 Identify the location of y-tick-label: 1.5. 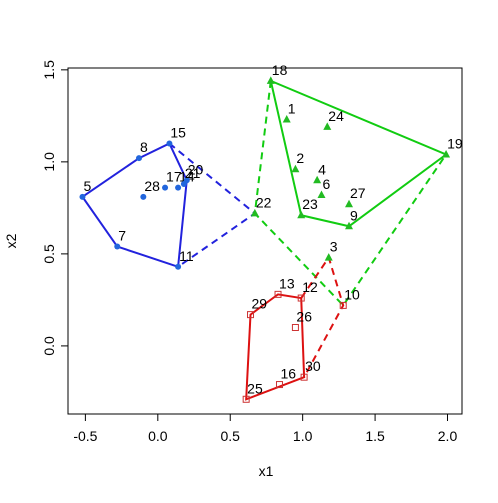
(49, 70).